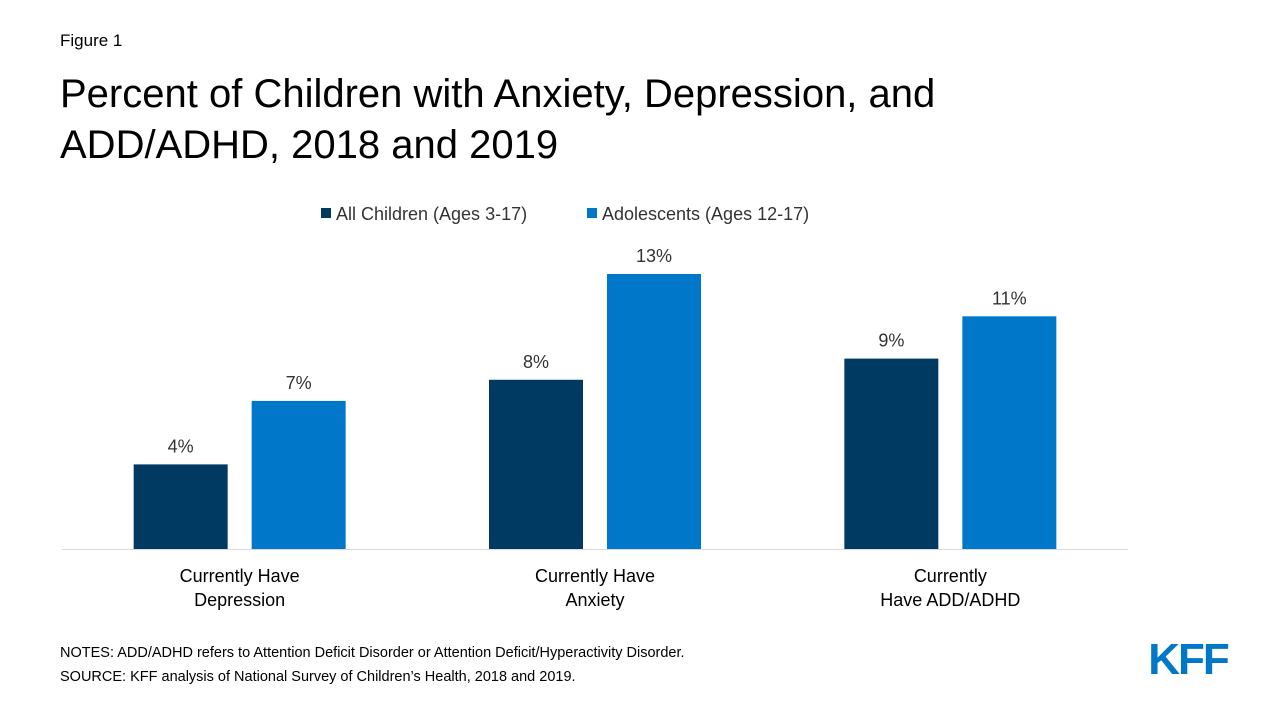  What do you see at coordinates (1188, 659) in the screenshot?
I see `logo: KFF` at bounding box center [1188, 659].